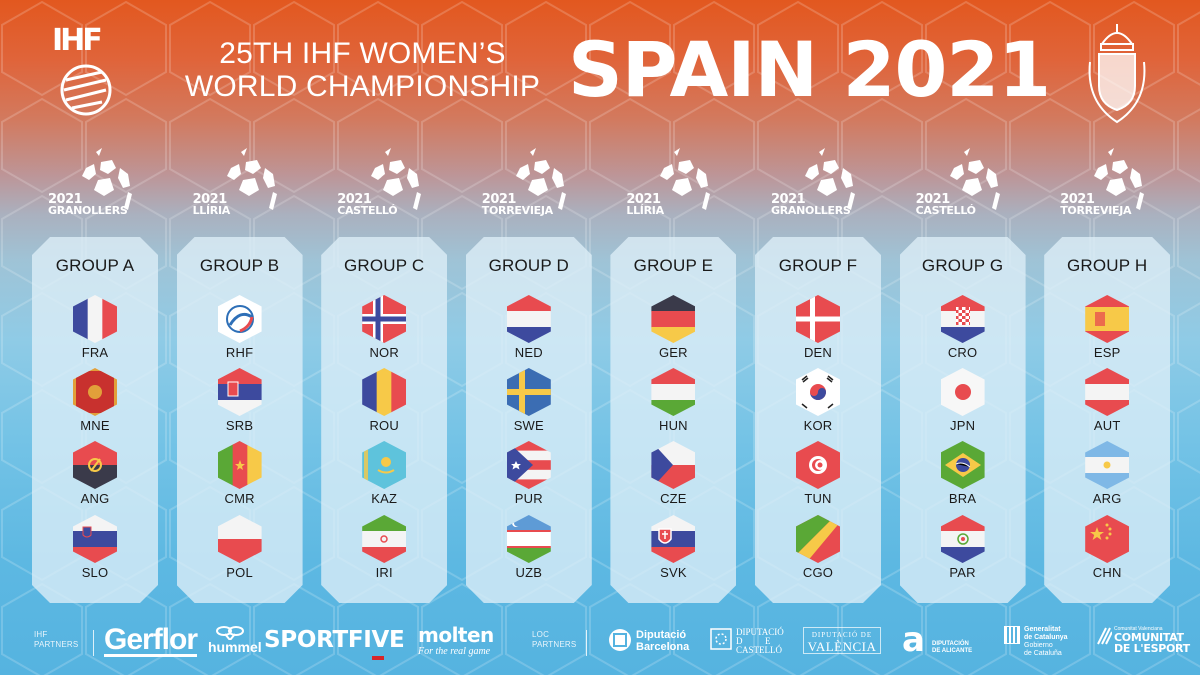 Image resolution: width=1200 pixels, height=675 pixels. What do you see at coordinates (239, 392) in the screenshot?
I see `srb-flag-icon` at bounding box center [239, 392].